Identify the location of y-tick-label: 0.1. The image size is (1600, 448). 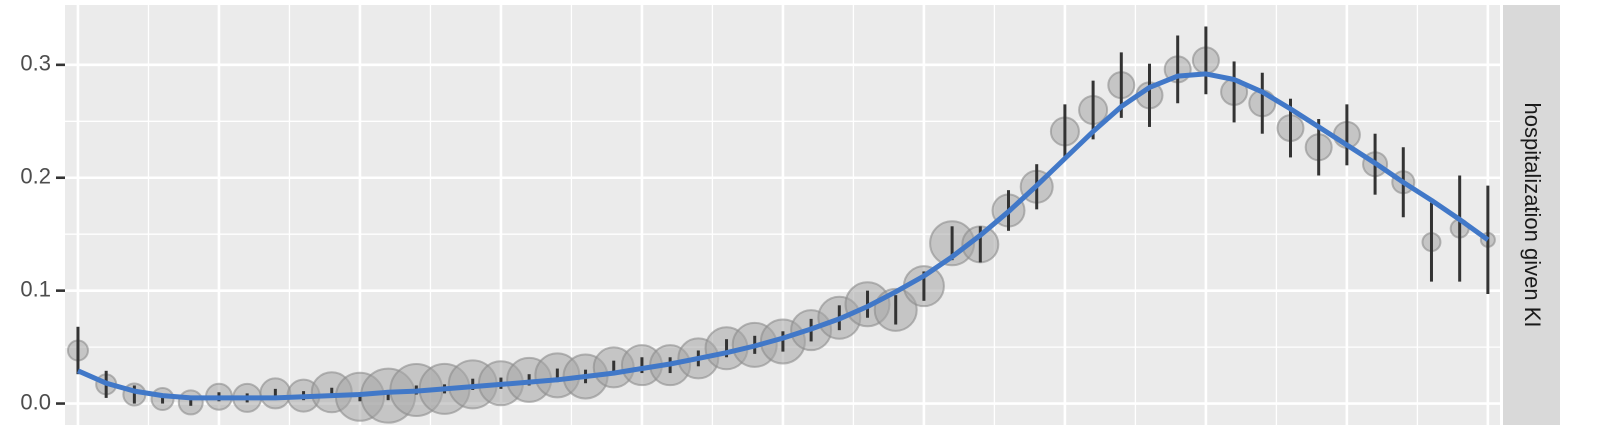
(35, 288).